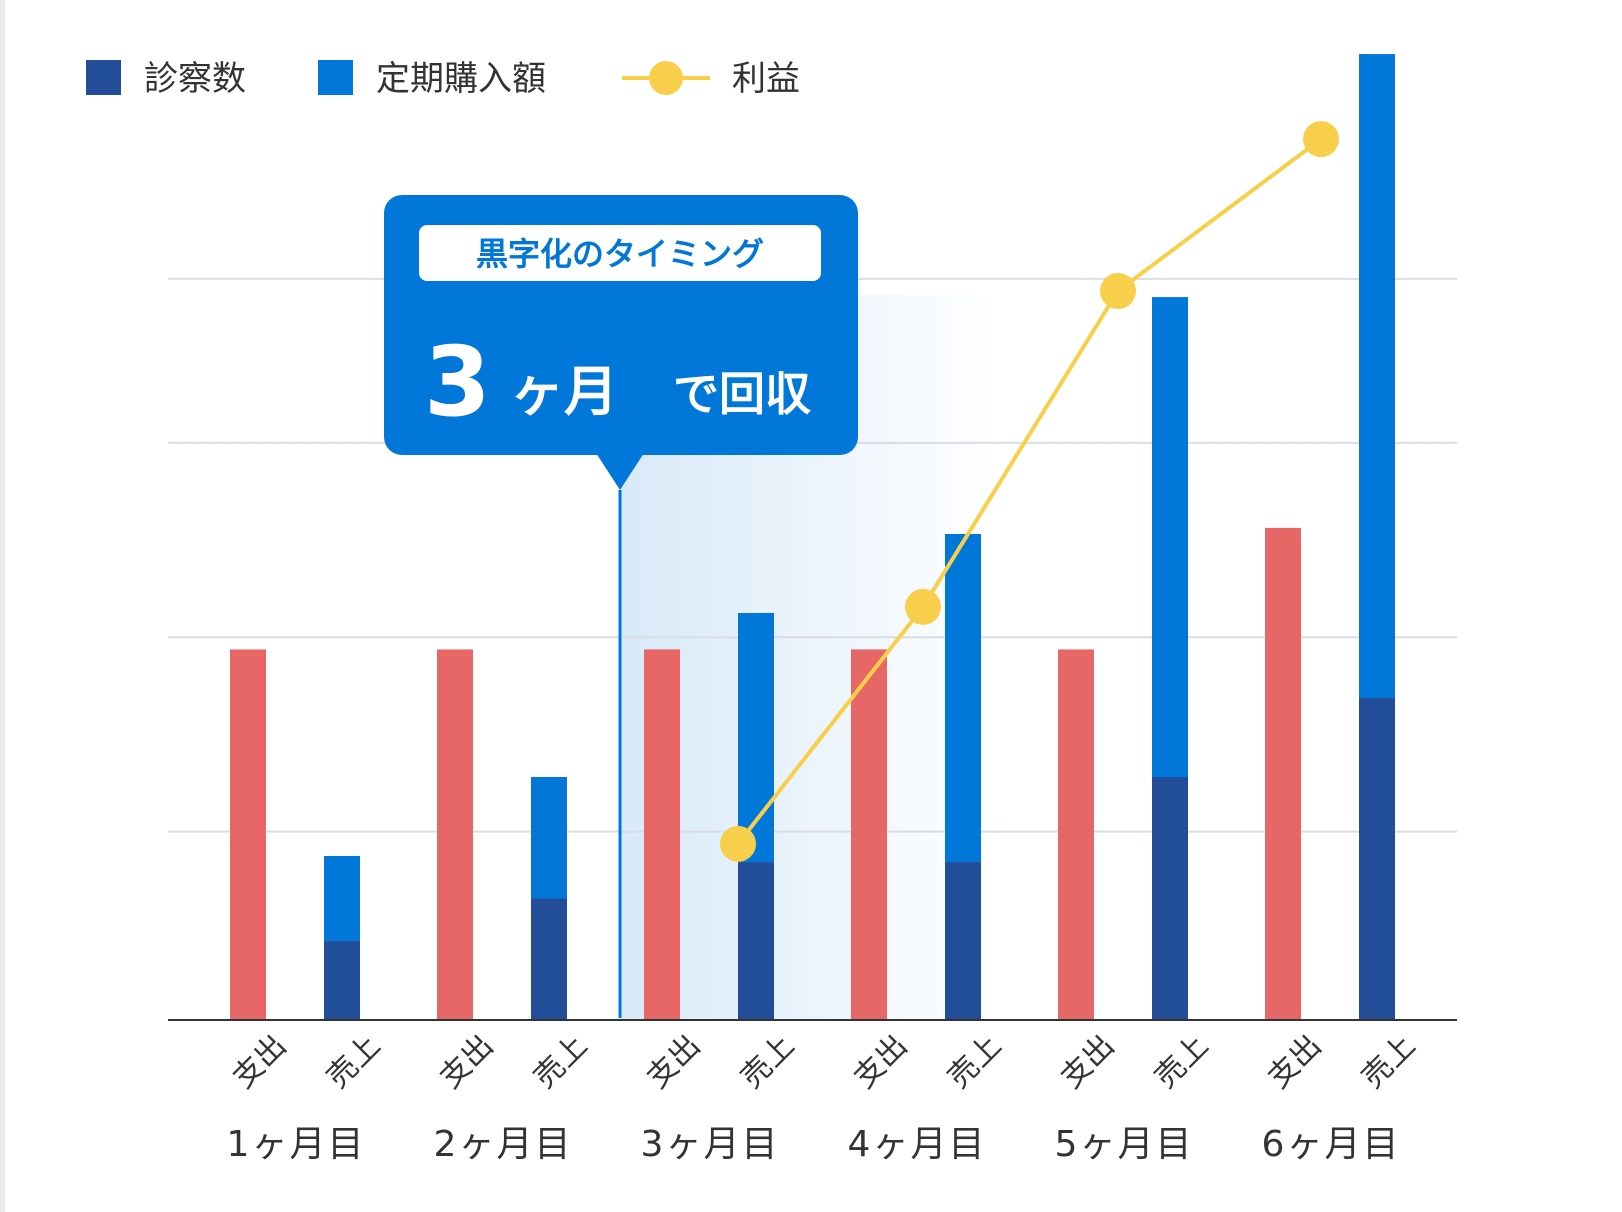  Describe the element at coordinates (564, 391) in the screenshot. I see `callout-unit: ヶ月` at that location.